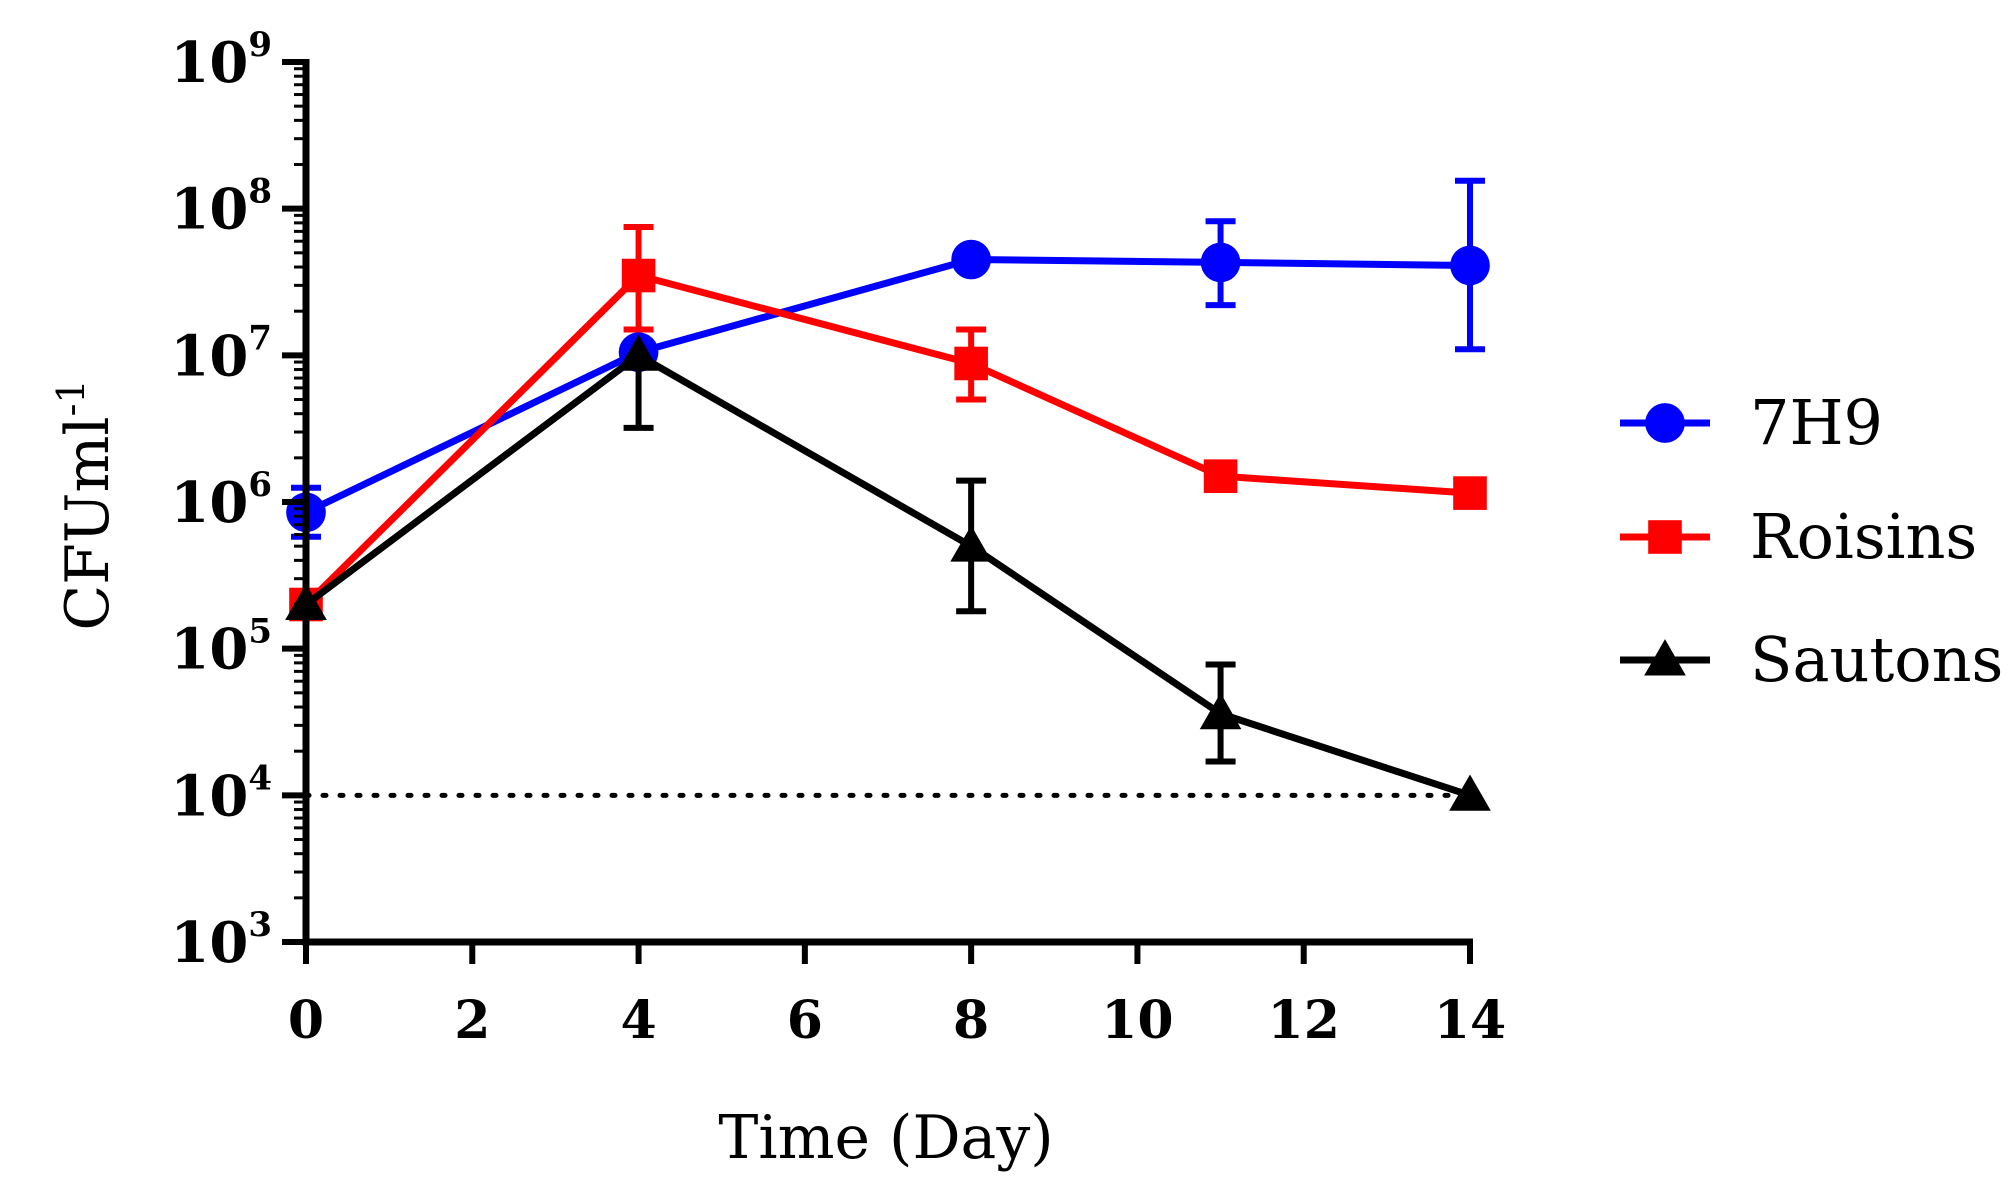 The width and height of the screenshot is (2016, 1204). Describe the element at coordinates (88, 523) in the screenshot. I see `y-axis-title-base: CFUml` at that location.